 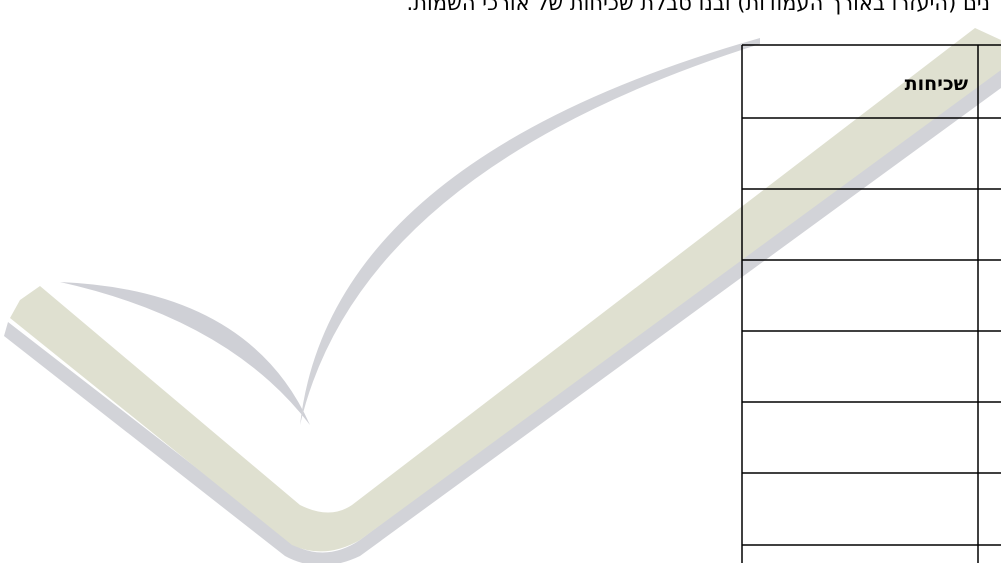 I want to click on column-header: שכיחות, so click(x=937, y=84).